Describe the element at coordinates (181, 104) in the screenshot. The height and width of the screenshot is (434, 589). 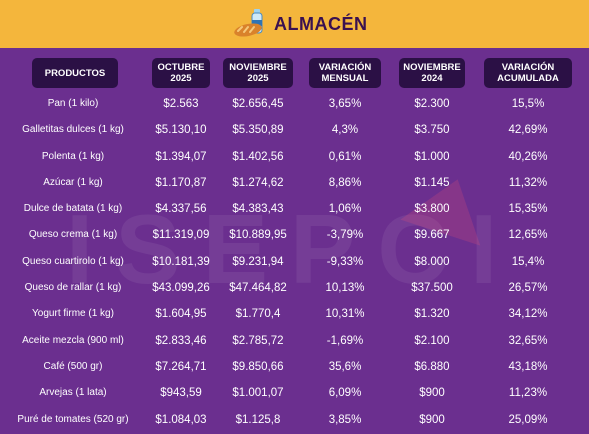
I see `price-oct-2025: $2.563` at that location.